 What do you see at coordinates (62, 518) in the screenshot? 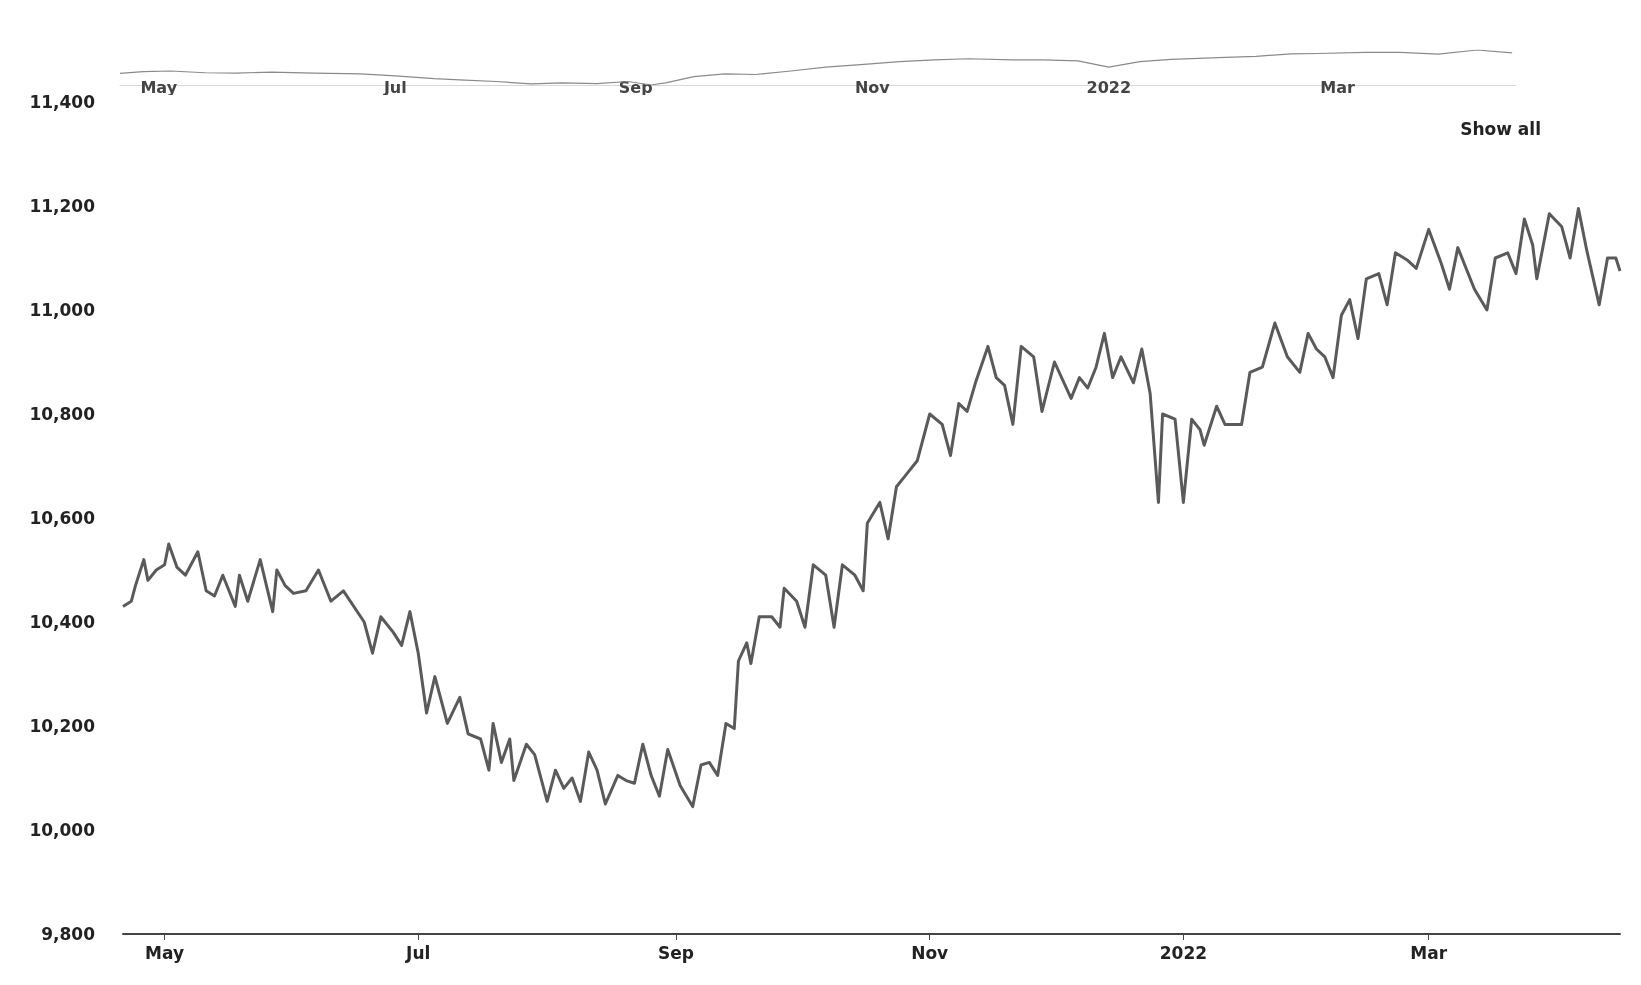
I see `y-tick-label: 10,600` at bounding box center [62, 518].